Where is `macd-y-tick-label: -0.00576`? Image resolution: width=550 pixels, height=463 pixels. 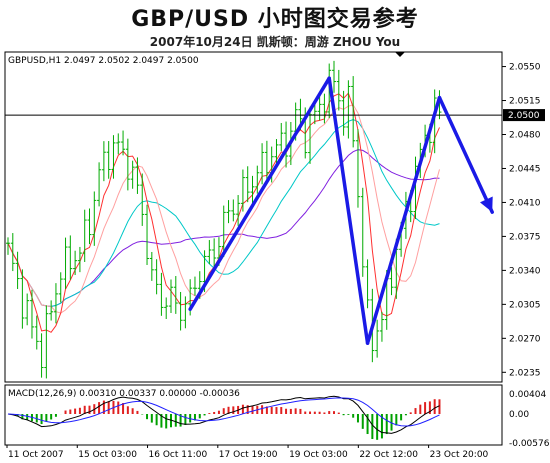
macd-y-tick-label: -0.00576 is located at coordinates (529, 444).